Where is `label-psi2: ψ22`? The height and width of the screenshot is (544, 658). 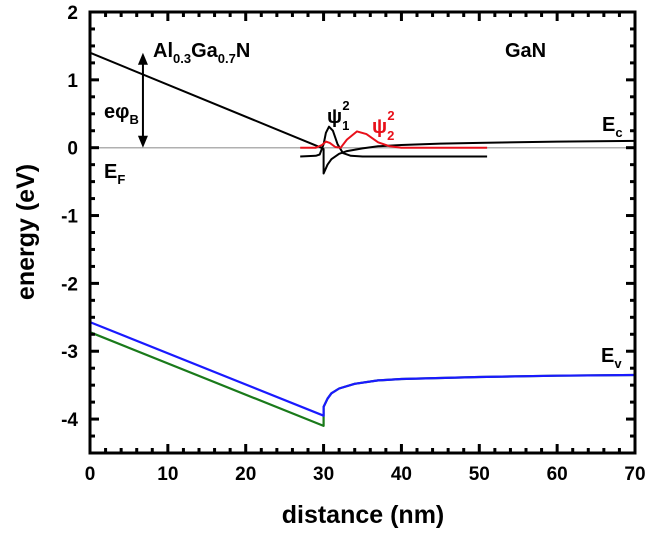
label-psi2: ψ22 is located at coordinates (383, 125).